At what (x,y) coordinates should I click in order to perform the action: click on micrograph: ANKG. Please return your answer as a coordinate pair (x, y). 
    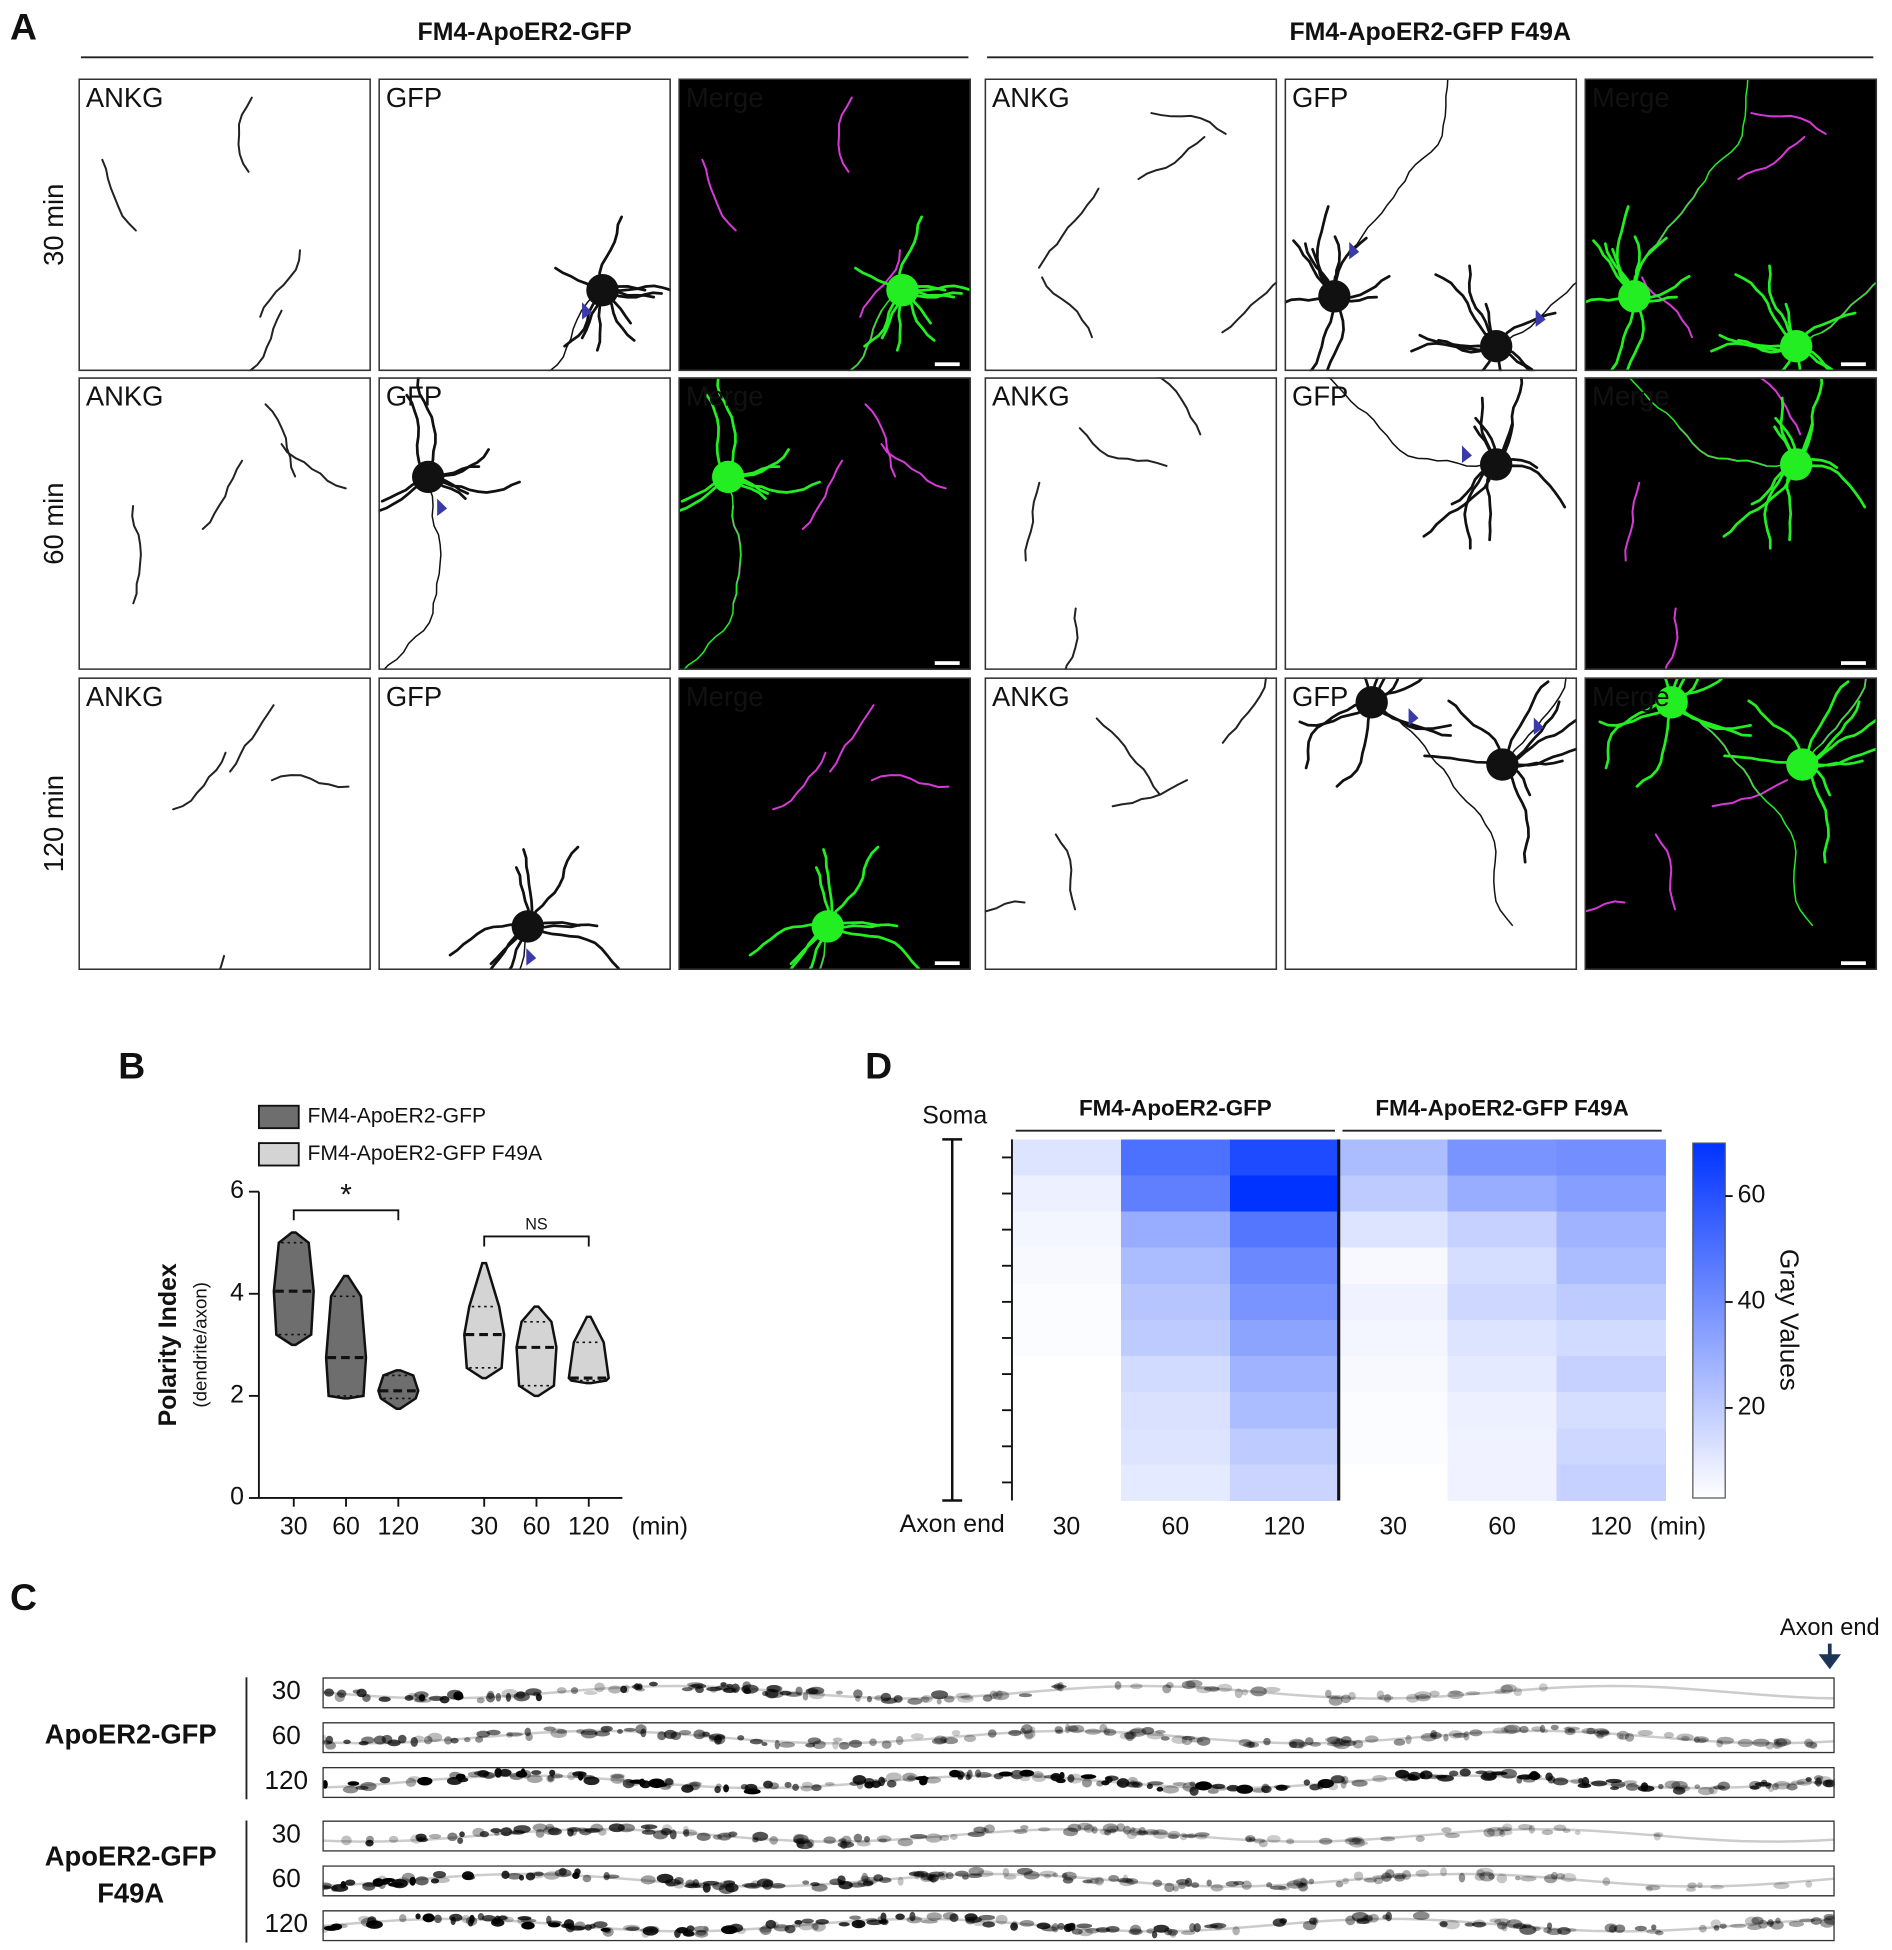
    Looking at the image, I should click on (1131, 523).